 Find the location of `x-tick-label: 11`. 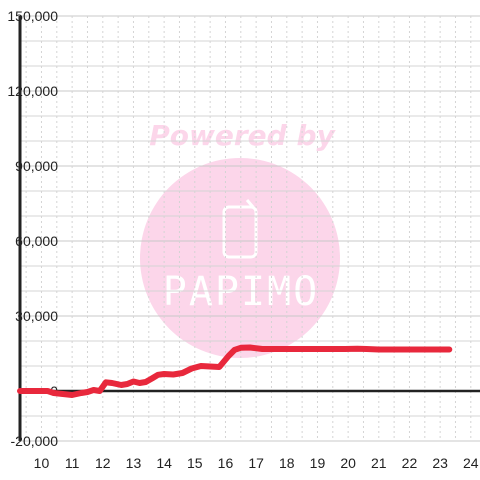

x-tick-label: 11 is located at coordinates (72, 463).